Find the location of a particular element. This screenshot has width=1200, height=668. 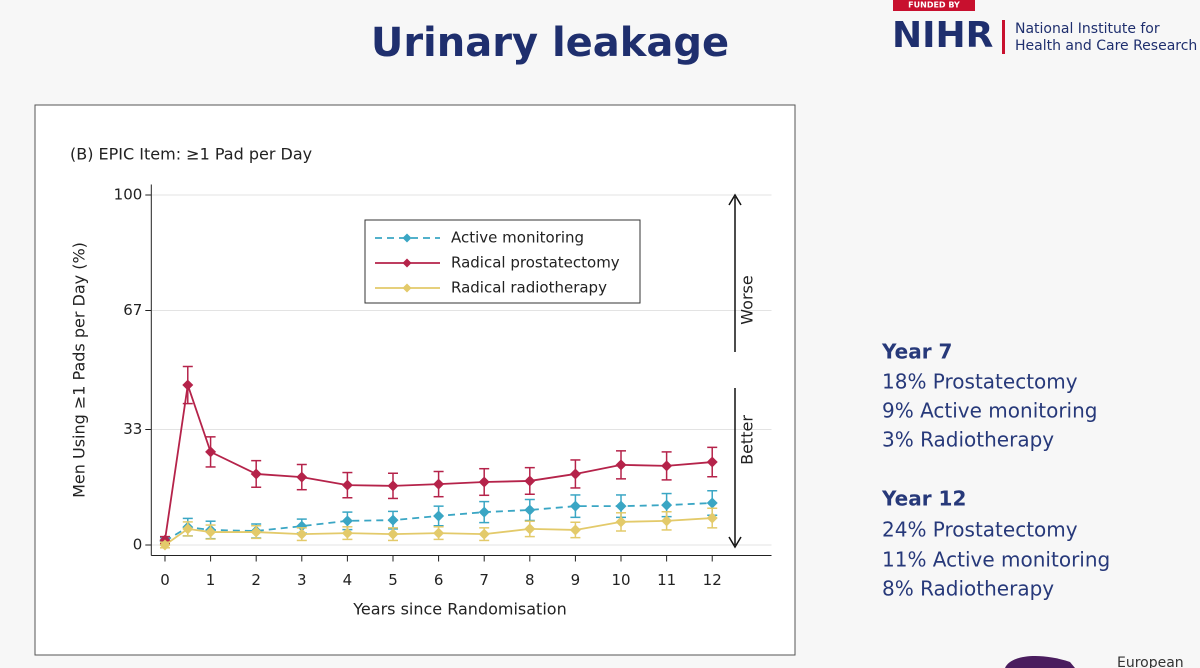

note-line: 3% Radiotherapy is located at coordinates (968, 440).